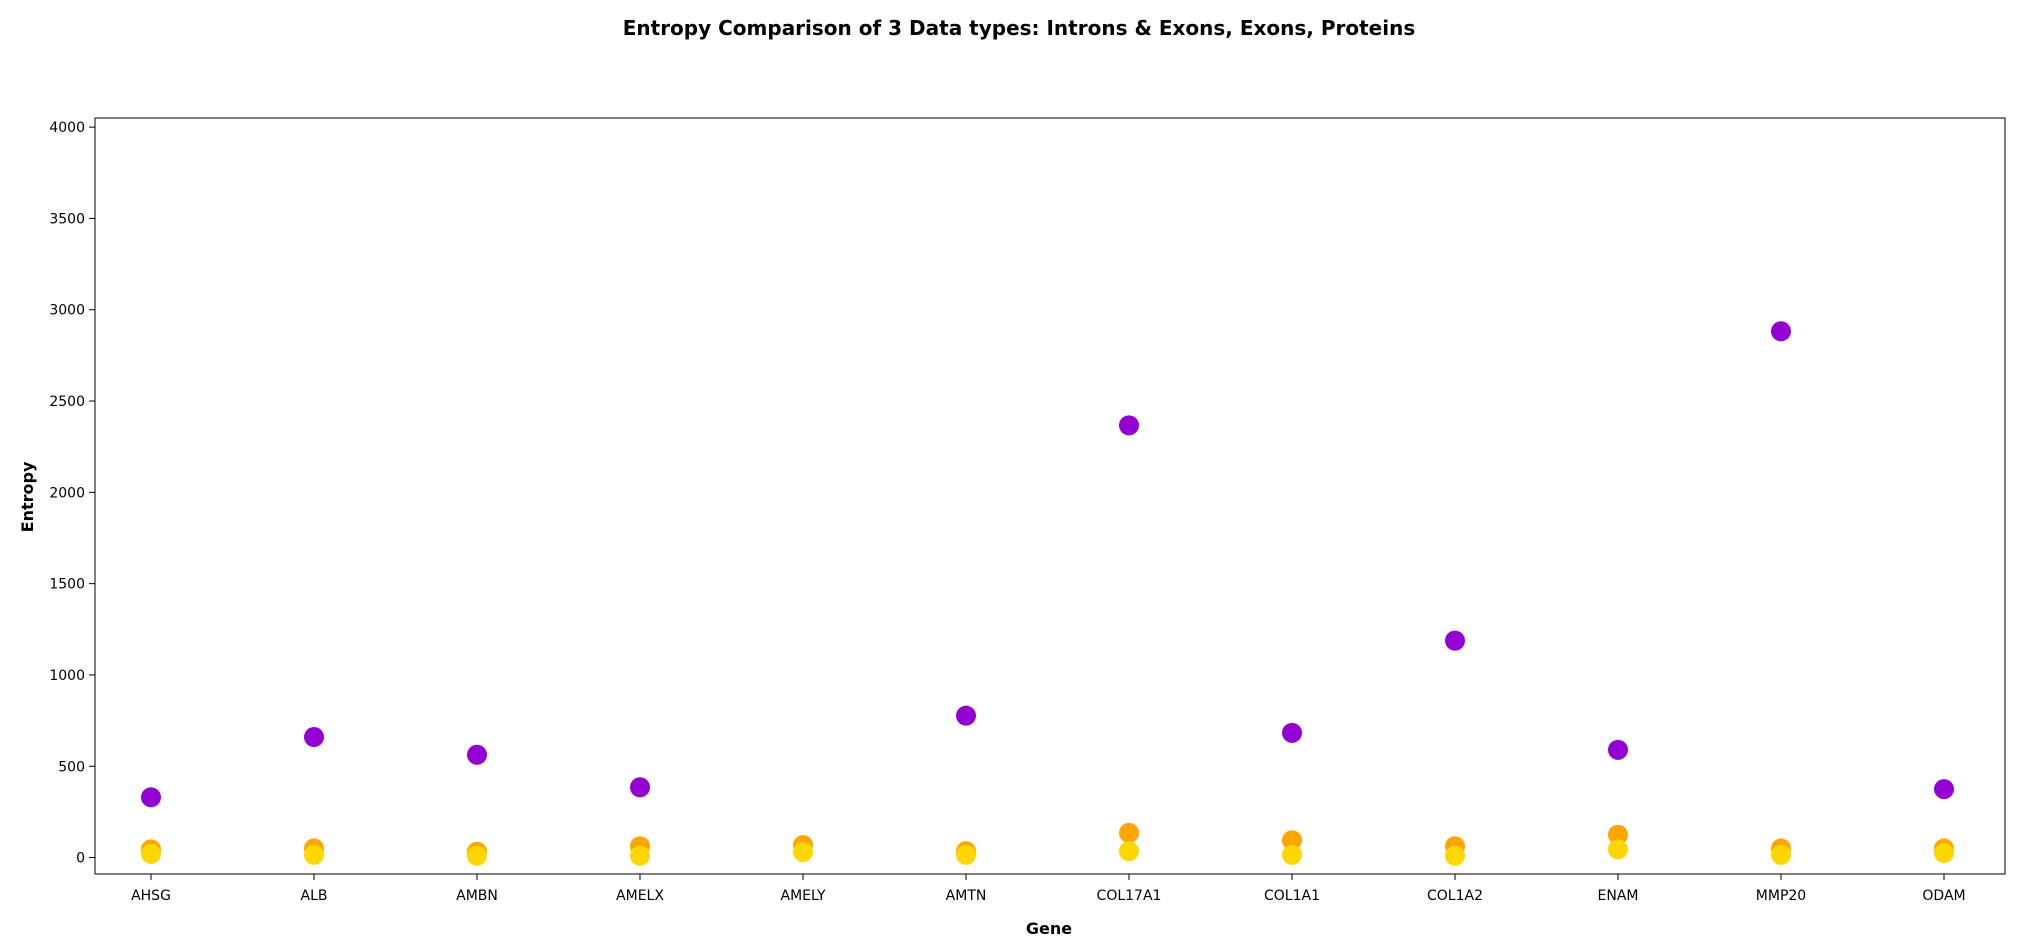 This screenshot has width=2038, height=937. Describe the element at coordinates (67, 128) in the screenshot. I see `y-tick-label: 4000` at that location.